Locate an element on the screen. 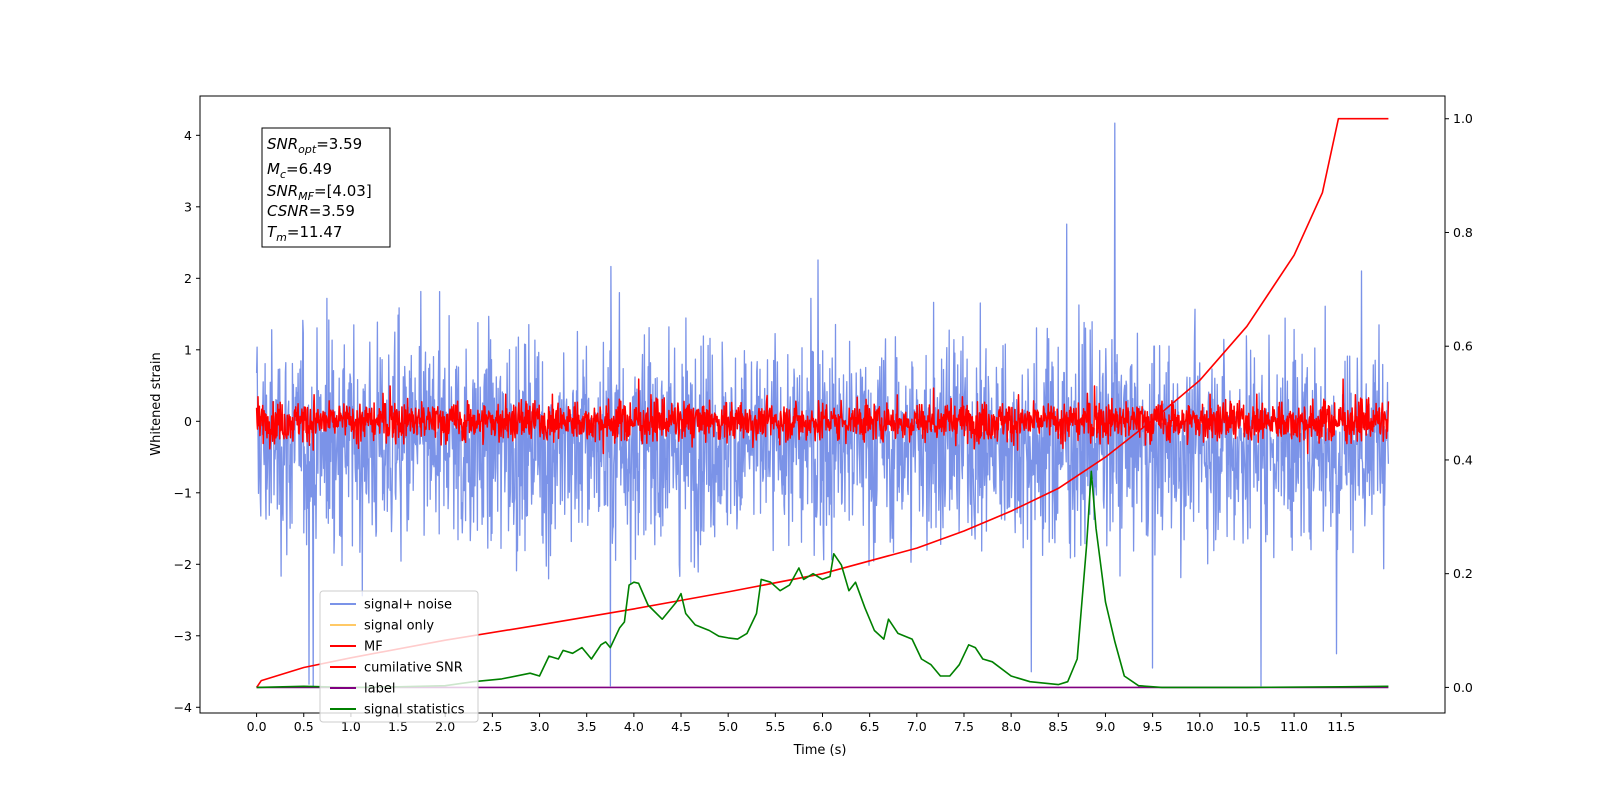 This screenshot has width=1600, height=800. x-tick-label: 11.0 is located at coordinates (1294, 726).